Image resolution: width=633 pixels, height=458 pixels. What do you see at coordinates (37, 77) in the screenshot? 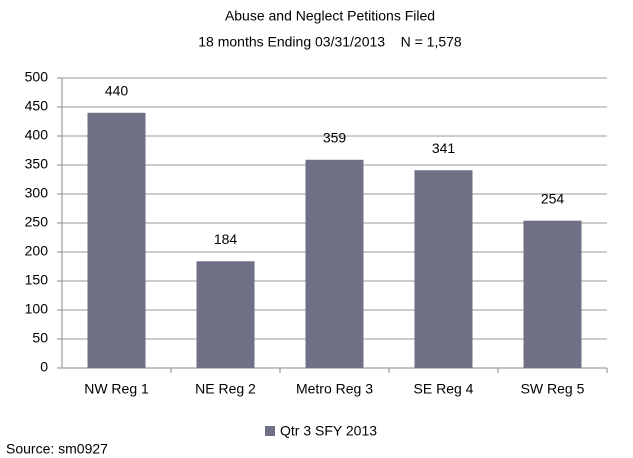
I see `y-tick-label: 500` at bounding box center [37, 77].